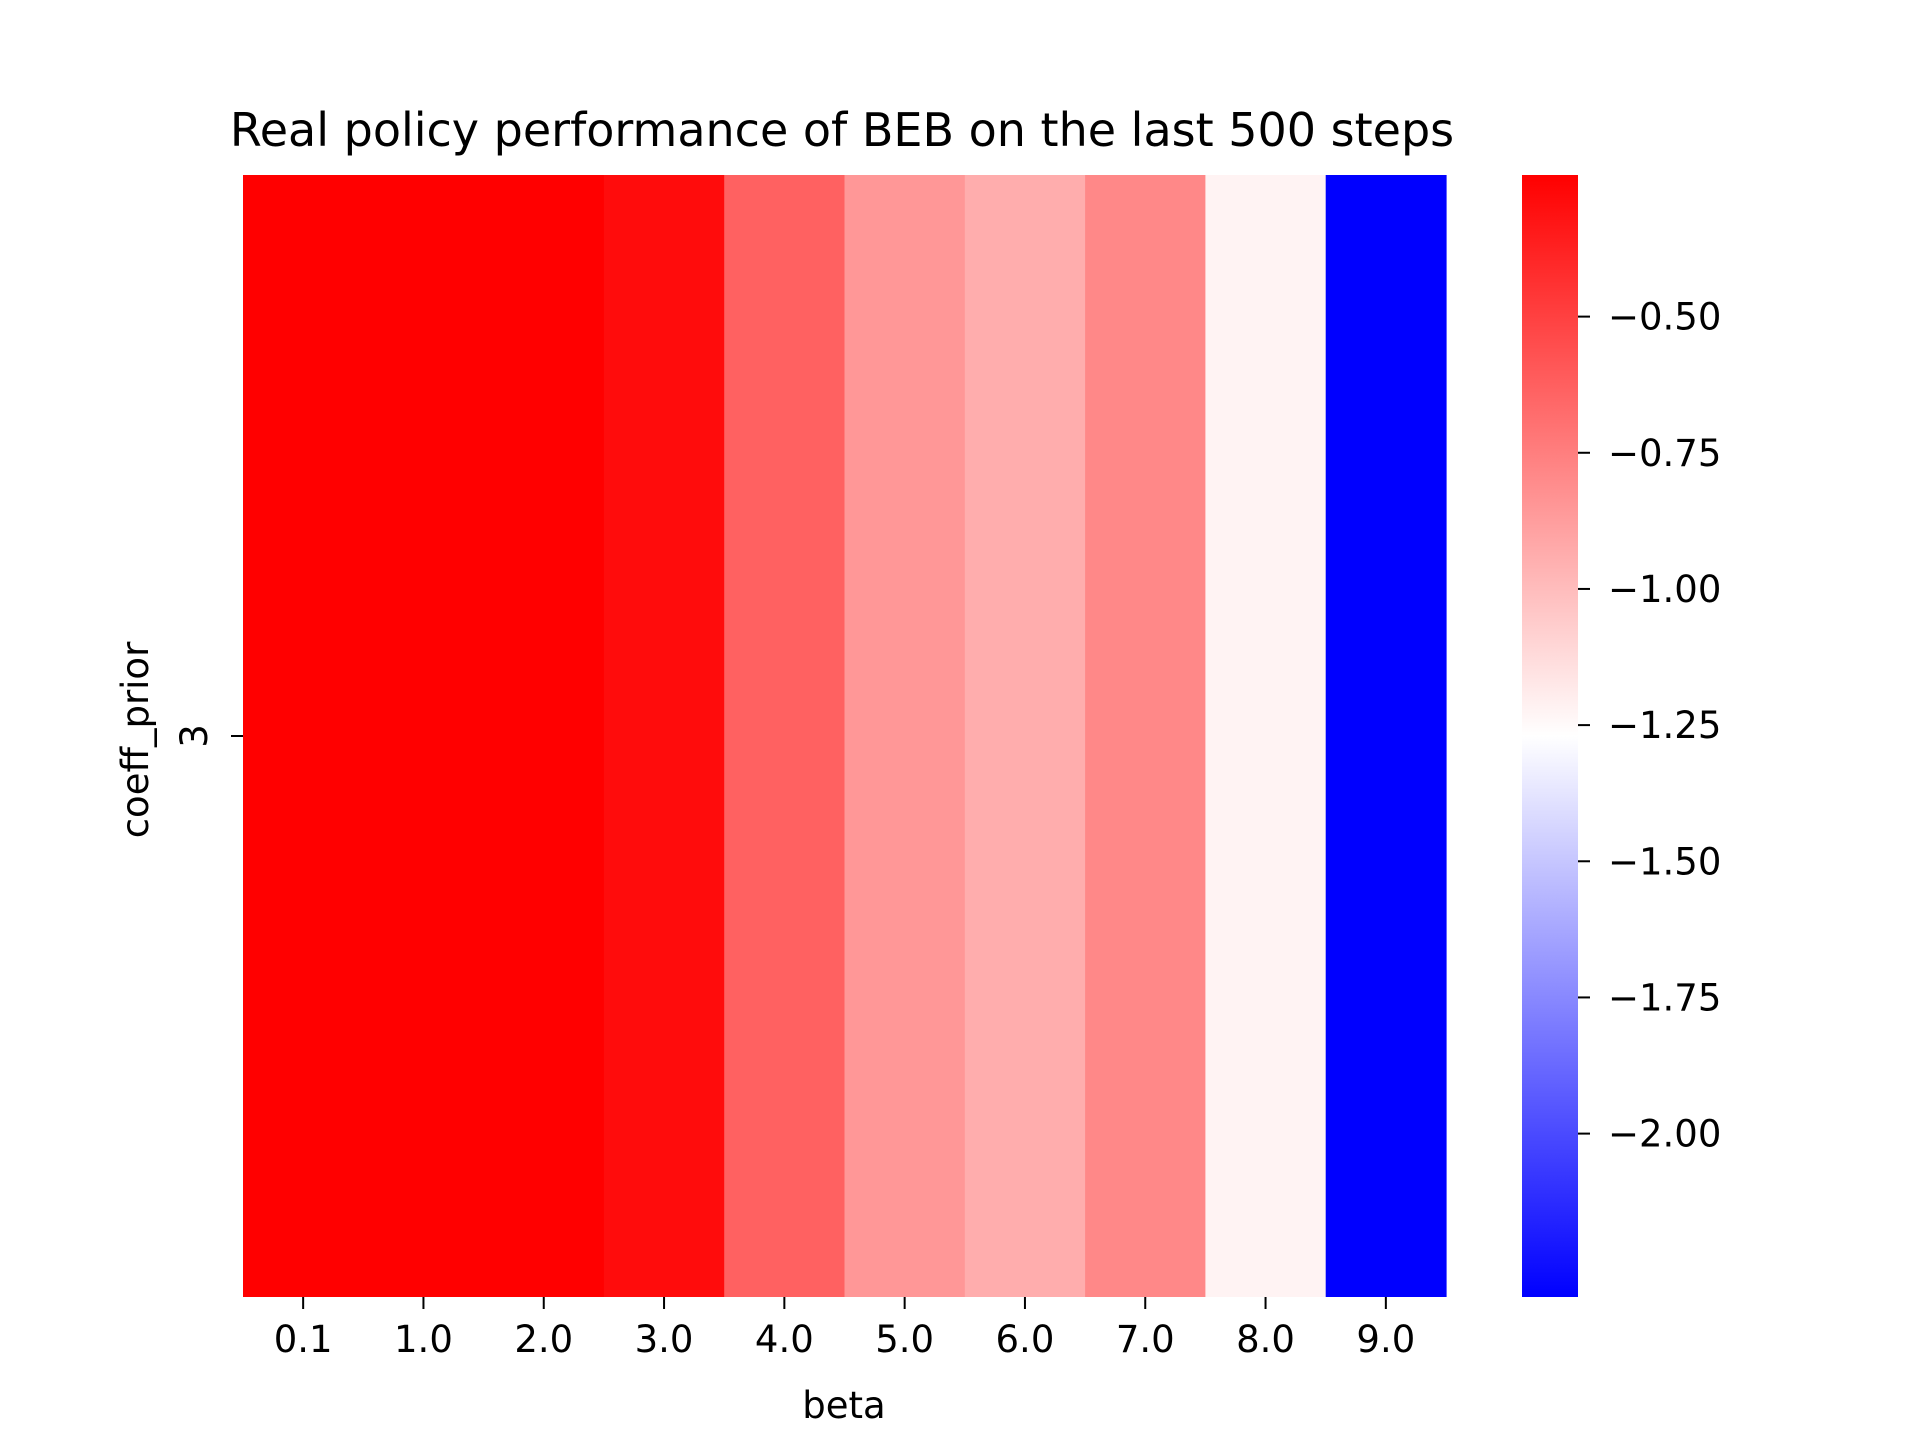 This screenshot has height=1444, width=1920. I want to click on y-axis-label: coeff_prior, so click(135, 739).